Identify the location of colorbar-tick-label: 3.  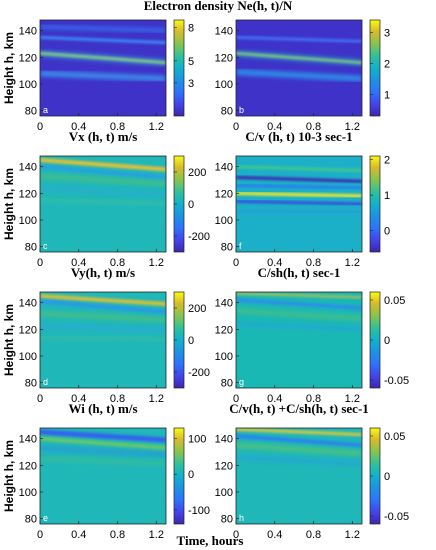
(387, 33).